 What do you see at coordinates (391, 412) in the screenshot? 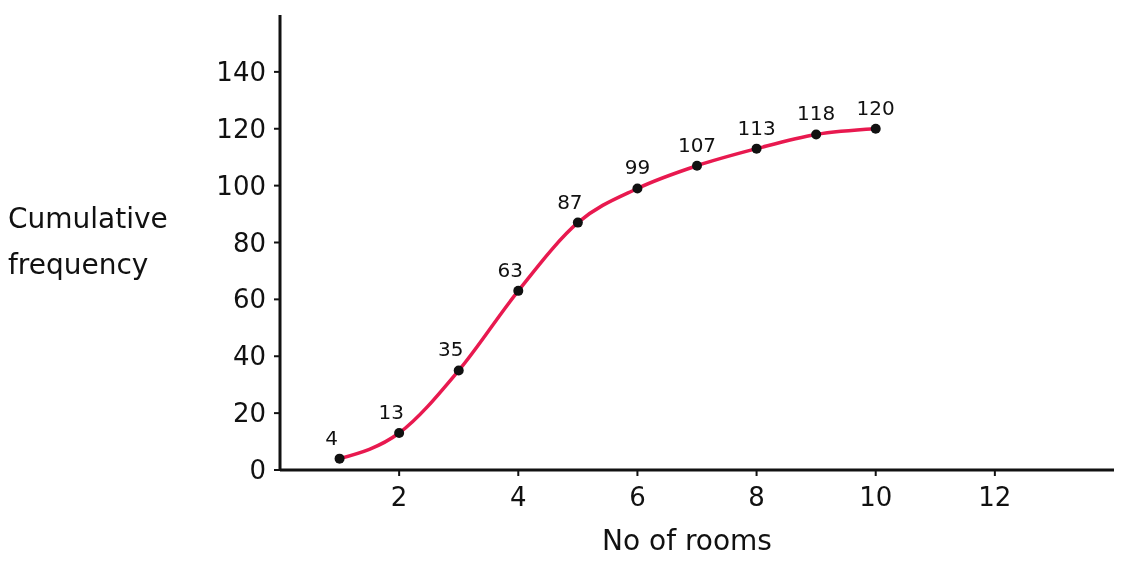
I see `data-label: 13` at bounding box center [391, 412].